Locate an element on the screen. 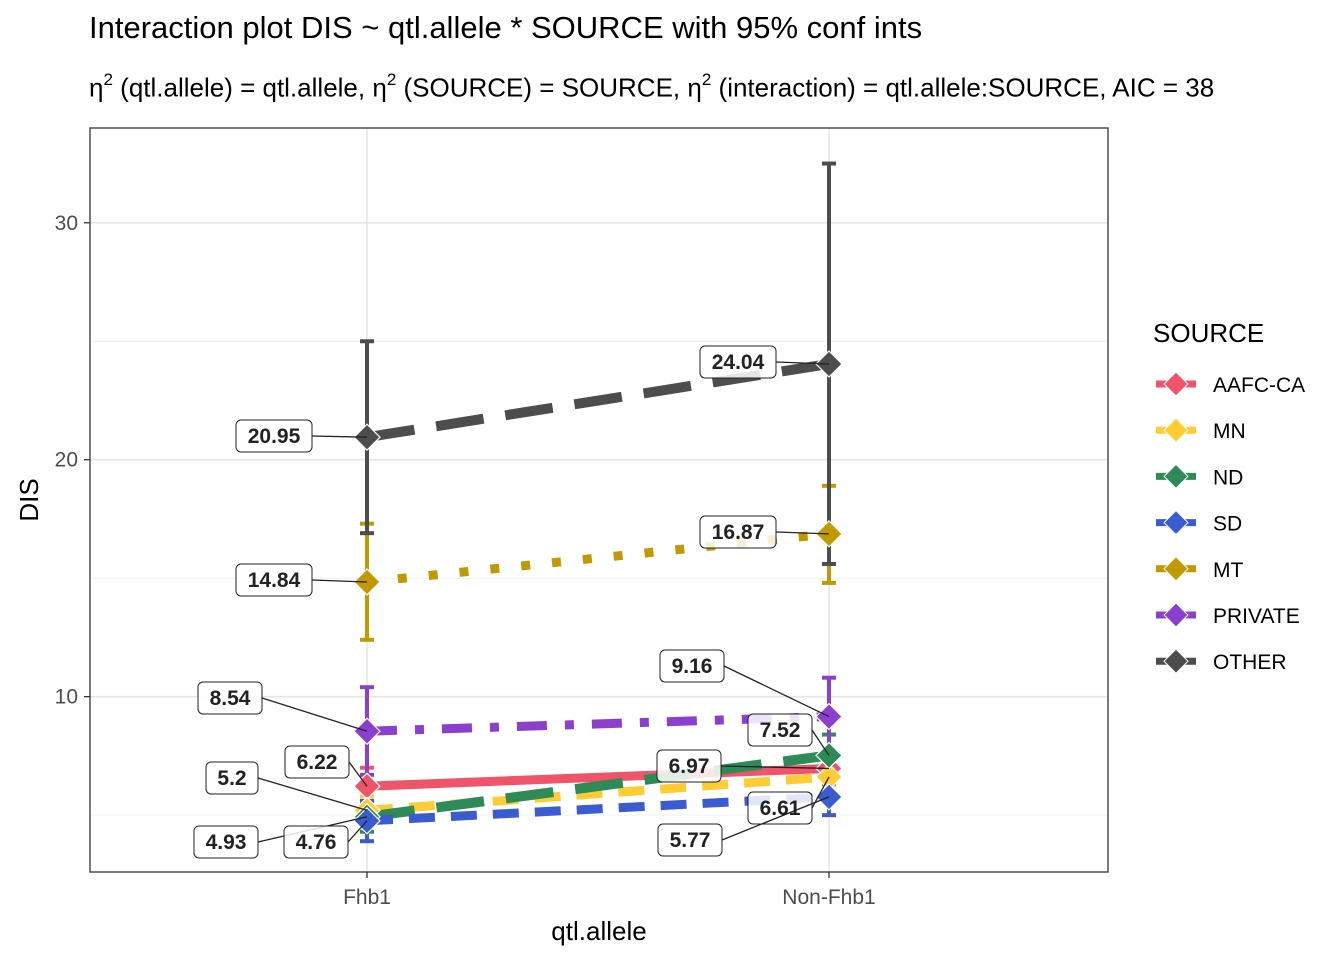 The height and width of the screenshot is (960, 1344). data-label-mn: 5.2 is located at coordinates (232, 778).